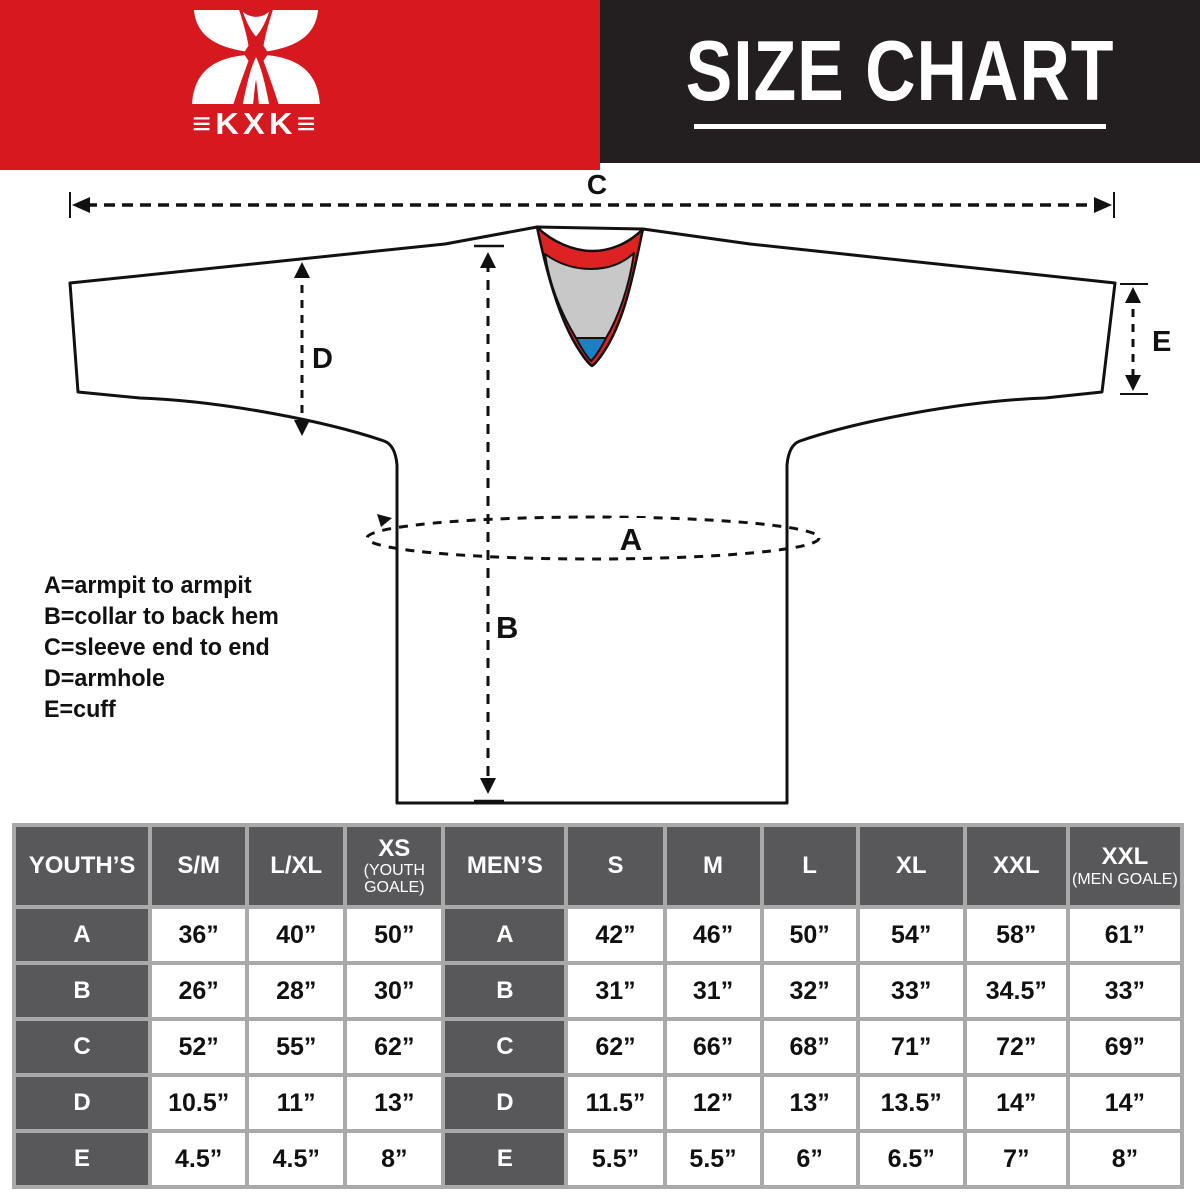 This screenshot has height=1200, width=1200. I want to click on measure-b-arrowhead-top, so click(488, 260).